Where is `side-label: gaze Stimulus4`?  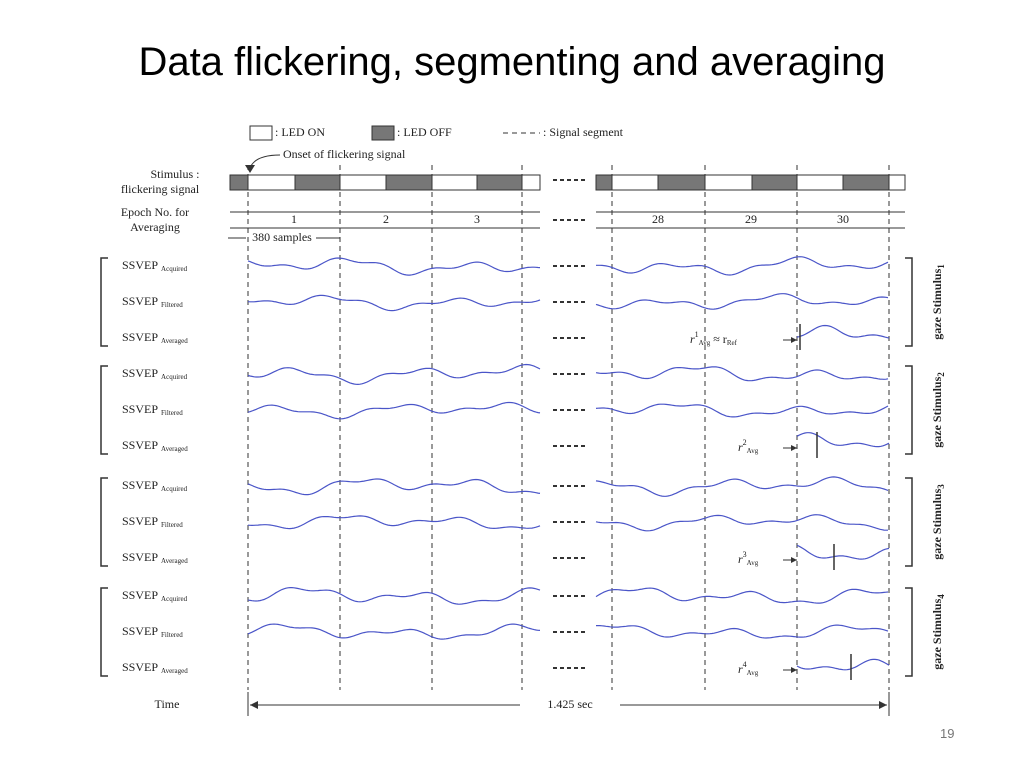
side-label: gaze Stimulus4 is located at coordinates (938, 632).